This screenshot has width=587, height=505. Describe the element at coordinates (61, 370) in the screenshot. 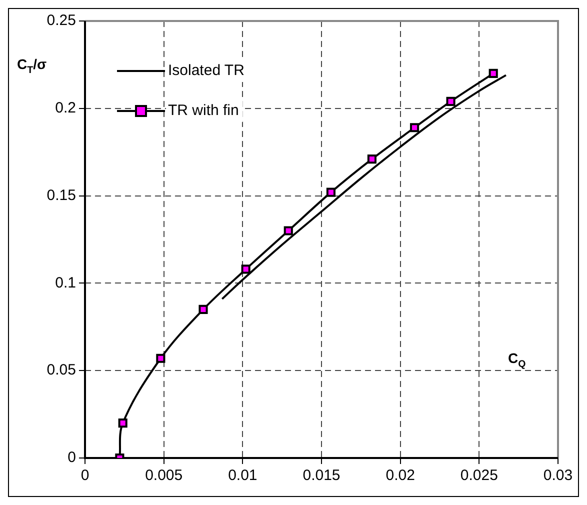

I see `y-tick-label: 0.05` at that location.